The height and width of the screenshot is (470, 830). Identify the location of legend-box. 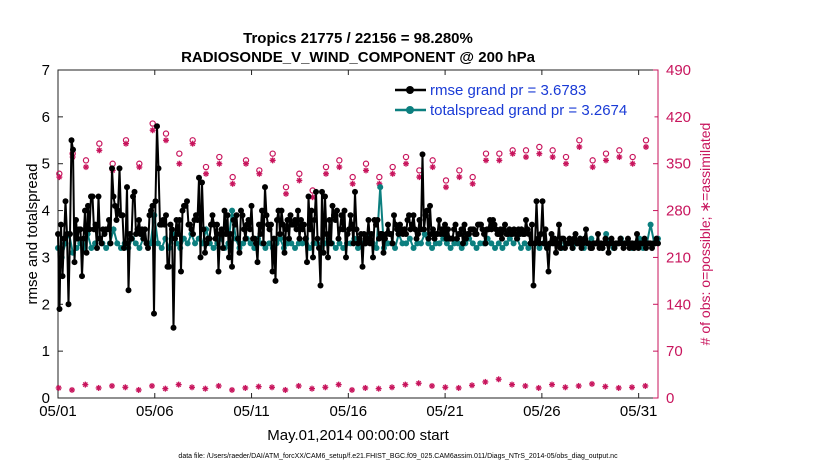
(521, 99).